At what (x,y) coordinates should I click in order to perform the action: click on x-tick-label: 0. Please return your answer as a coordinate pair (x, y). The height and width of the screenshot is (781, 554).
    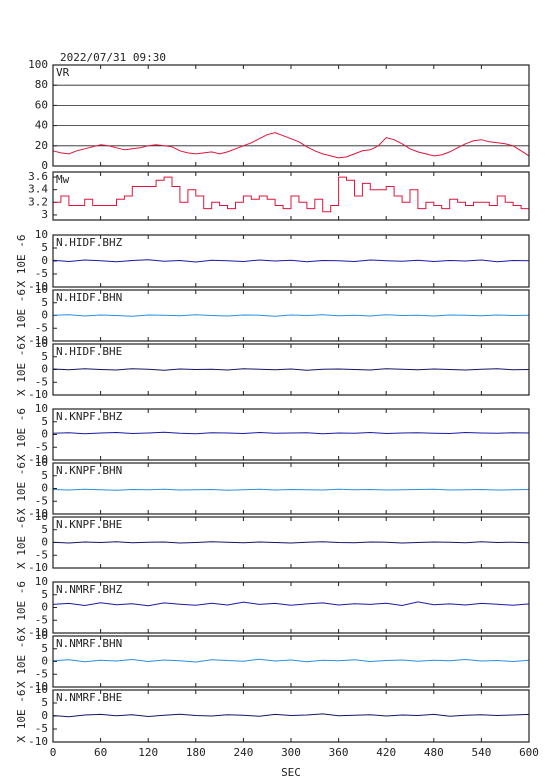
    Looking at the image, I should click on (53, 752).